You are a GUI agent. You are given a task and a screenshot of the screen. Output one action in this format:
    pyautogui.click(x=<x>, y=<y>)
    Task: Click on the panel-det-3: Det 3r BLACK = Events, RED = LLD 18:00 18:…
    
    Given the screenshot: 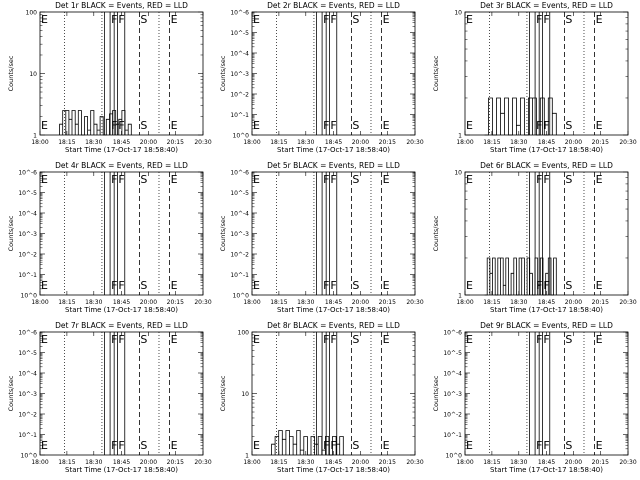 What is the action you would take?
    pyautogui.click(x=534, y=77)
    